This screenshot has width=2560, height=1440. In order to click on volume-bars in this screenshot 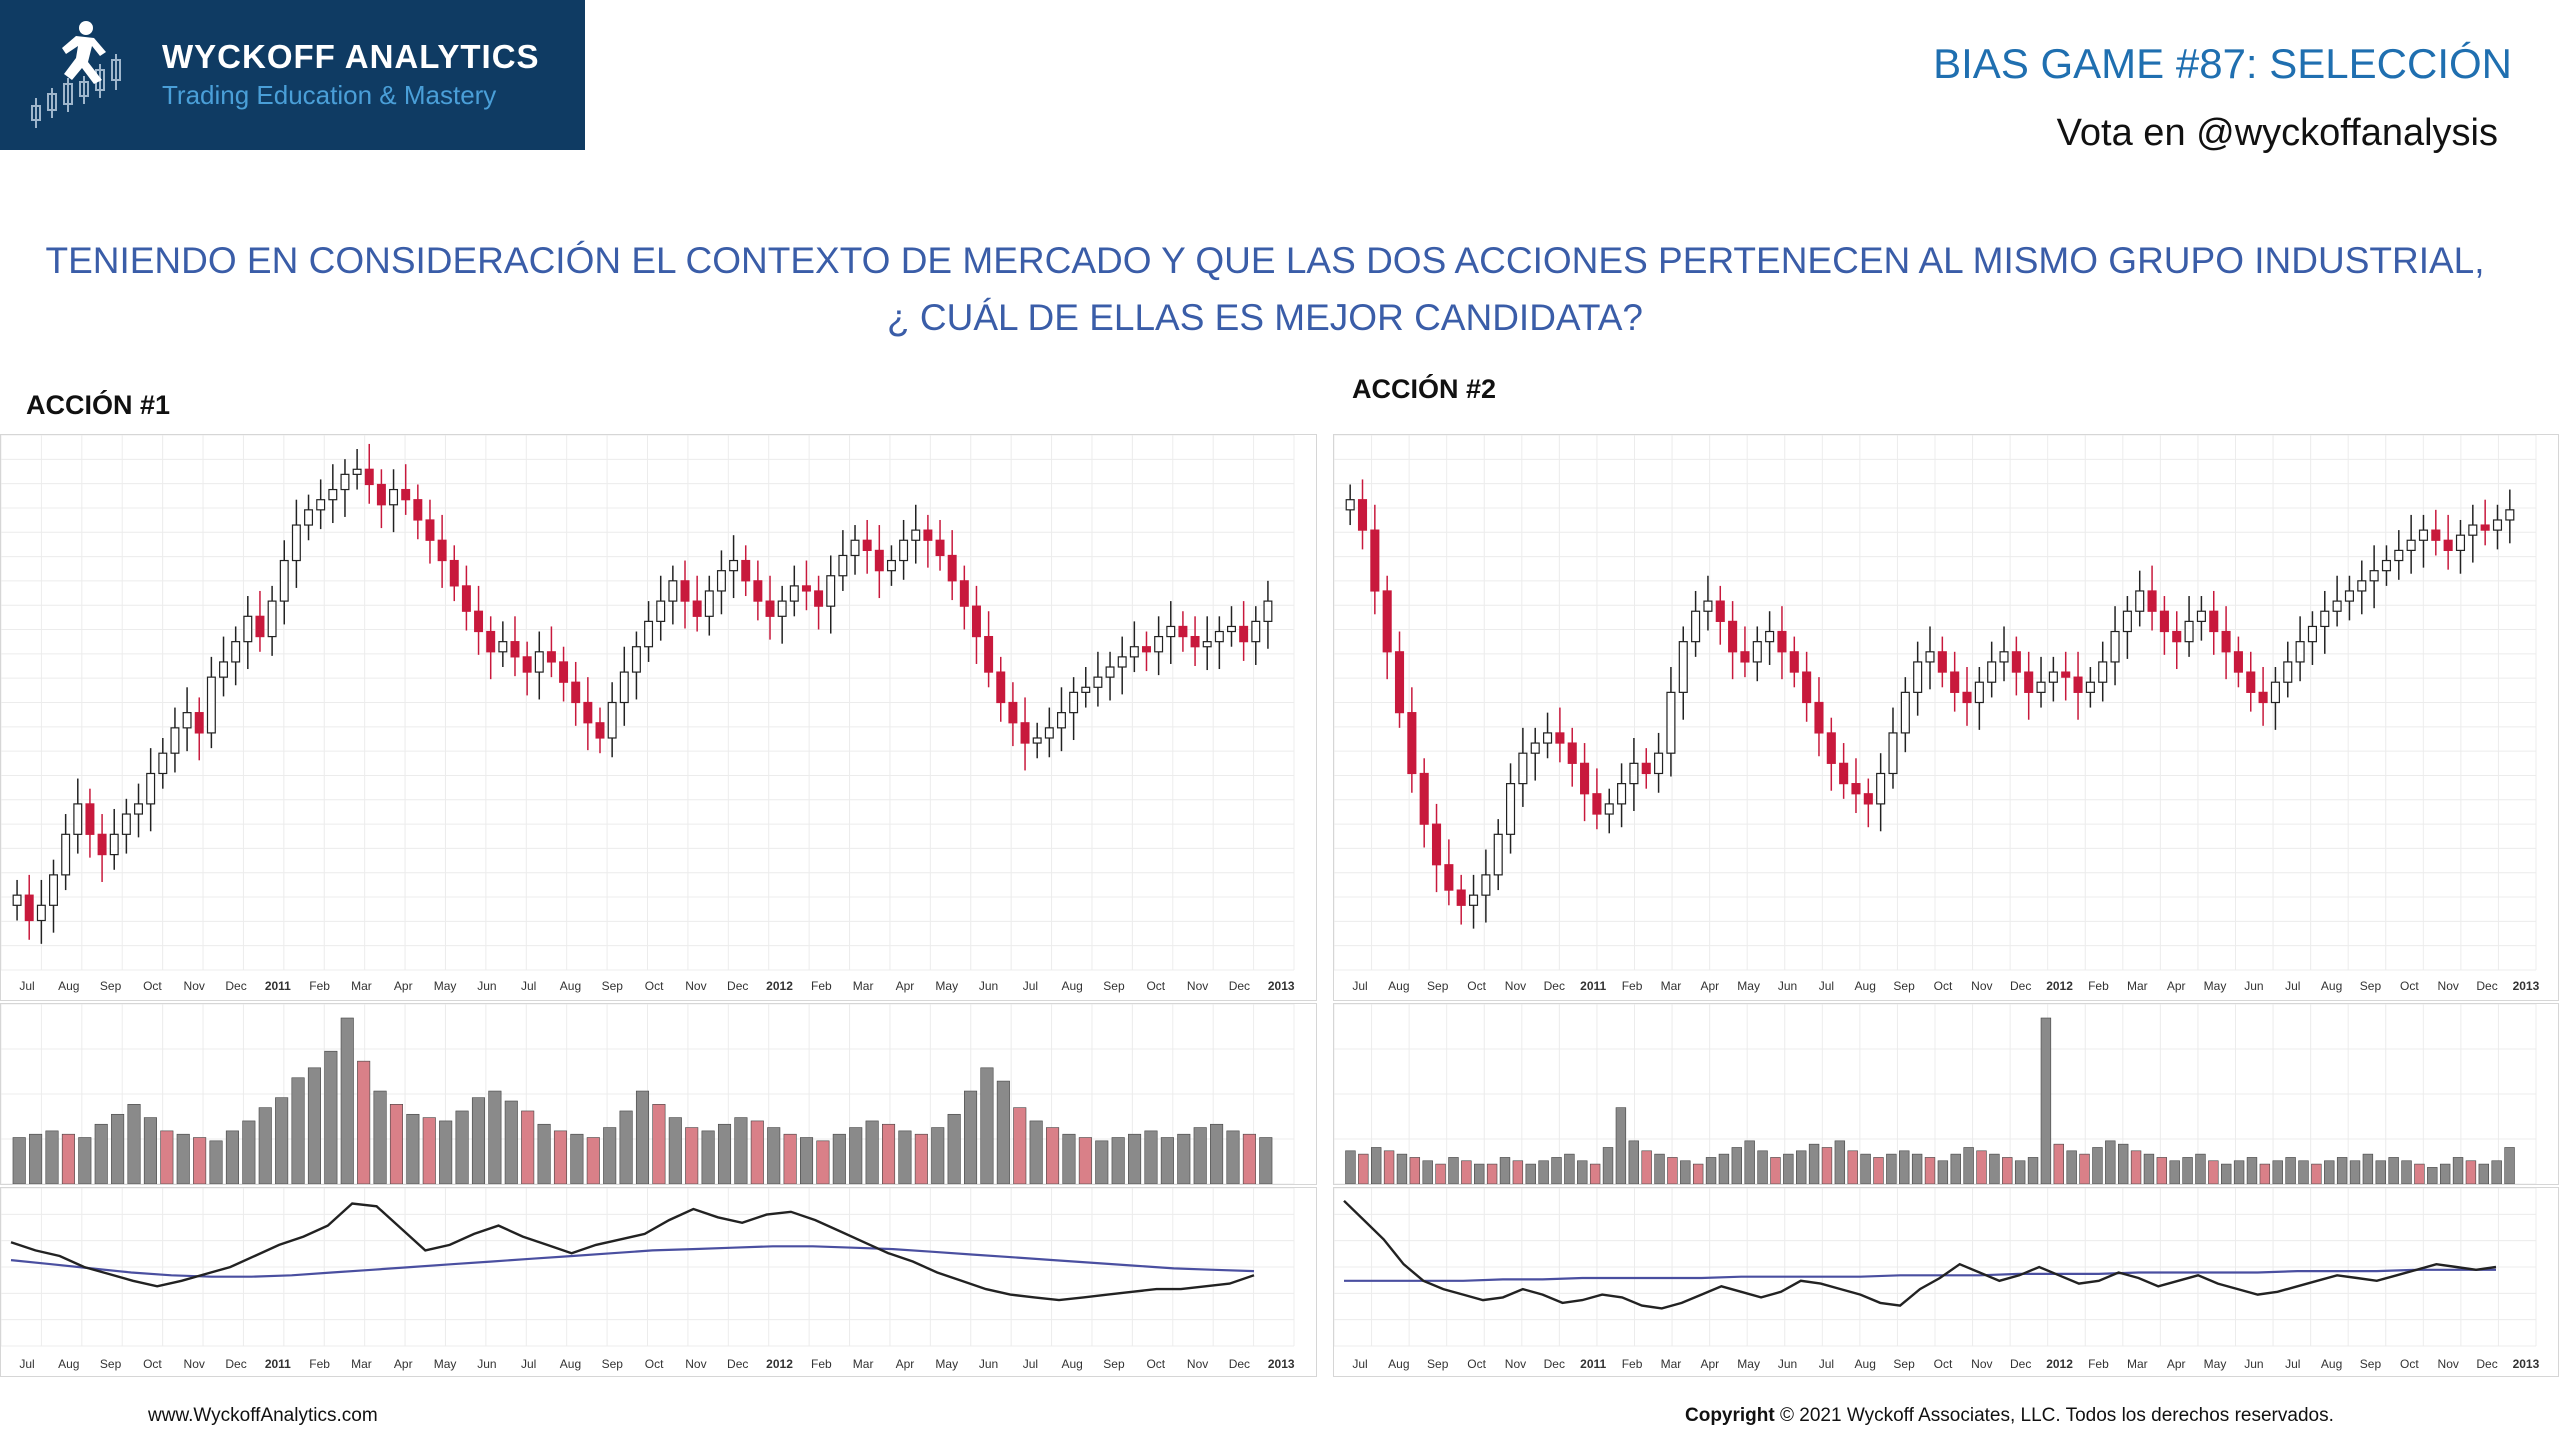, I will do `click(642, 1100)`.